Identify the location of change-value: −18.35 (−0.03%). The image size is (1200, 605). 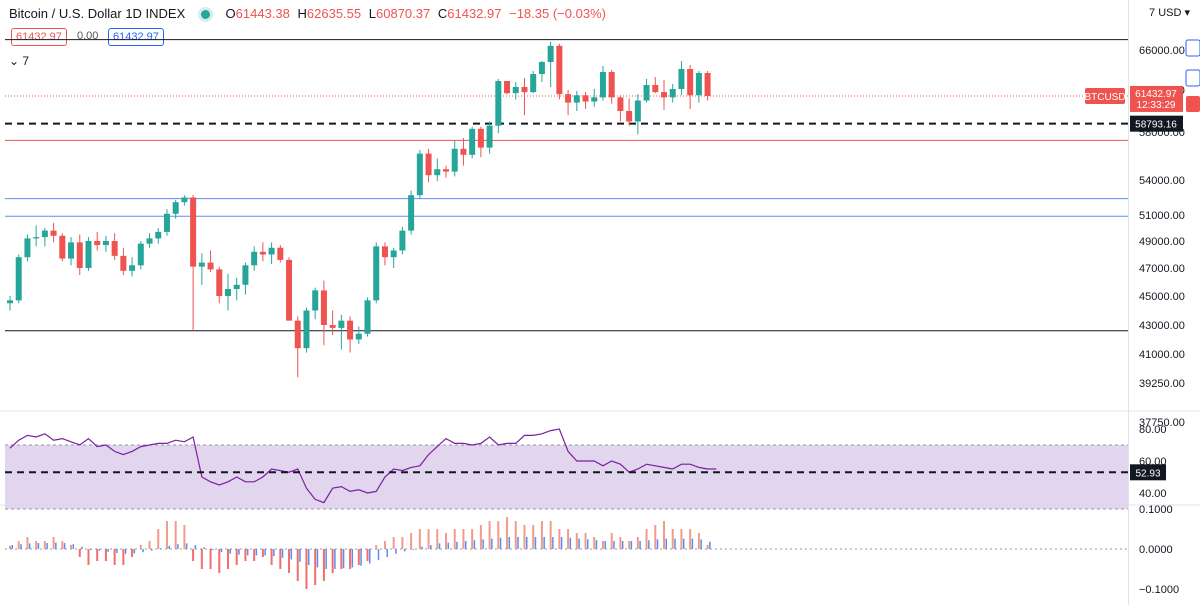
(557, 13).